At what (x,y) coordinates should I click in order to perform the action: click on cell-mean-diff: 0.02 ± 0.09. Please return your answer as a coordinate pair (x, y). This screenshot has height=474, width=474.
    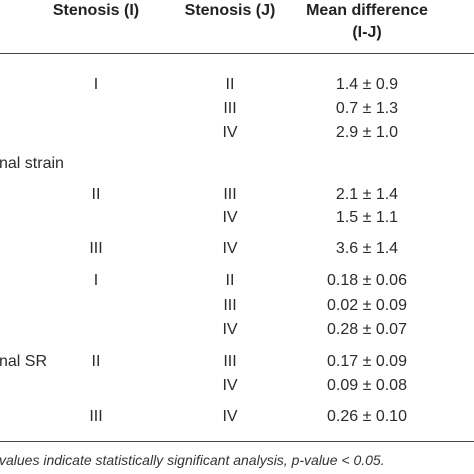
    Looking at the image, I should click on (367, 305).